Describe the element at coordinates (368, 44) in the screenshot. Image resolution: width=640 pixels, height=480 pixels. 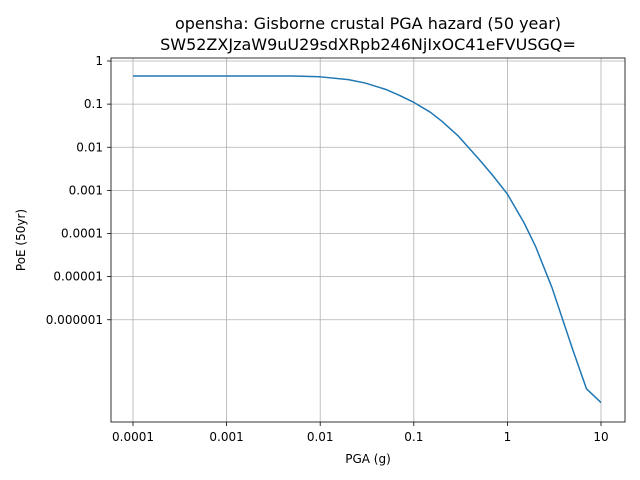
I see `chart-subtitle: SW52ZXJzaW9uU29sdXRpb246NjIxOC41eFVUSGQ=` at that location.